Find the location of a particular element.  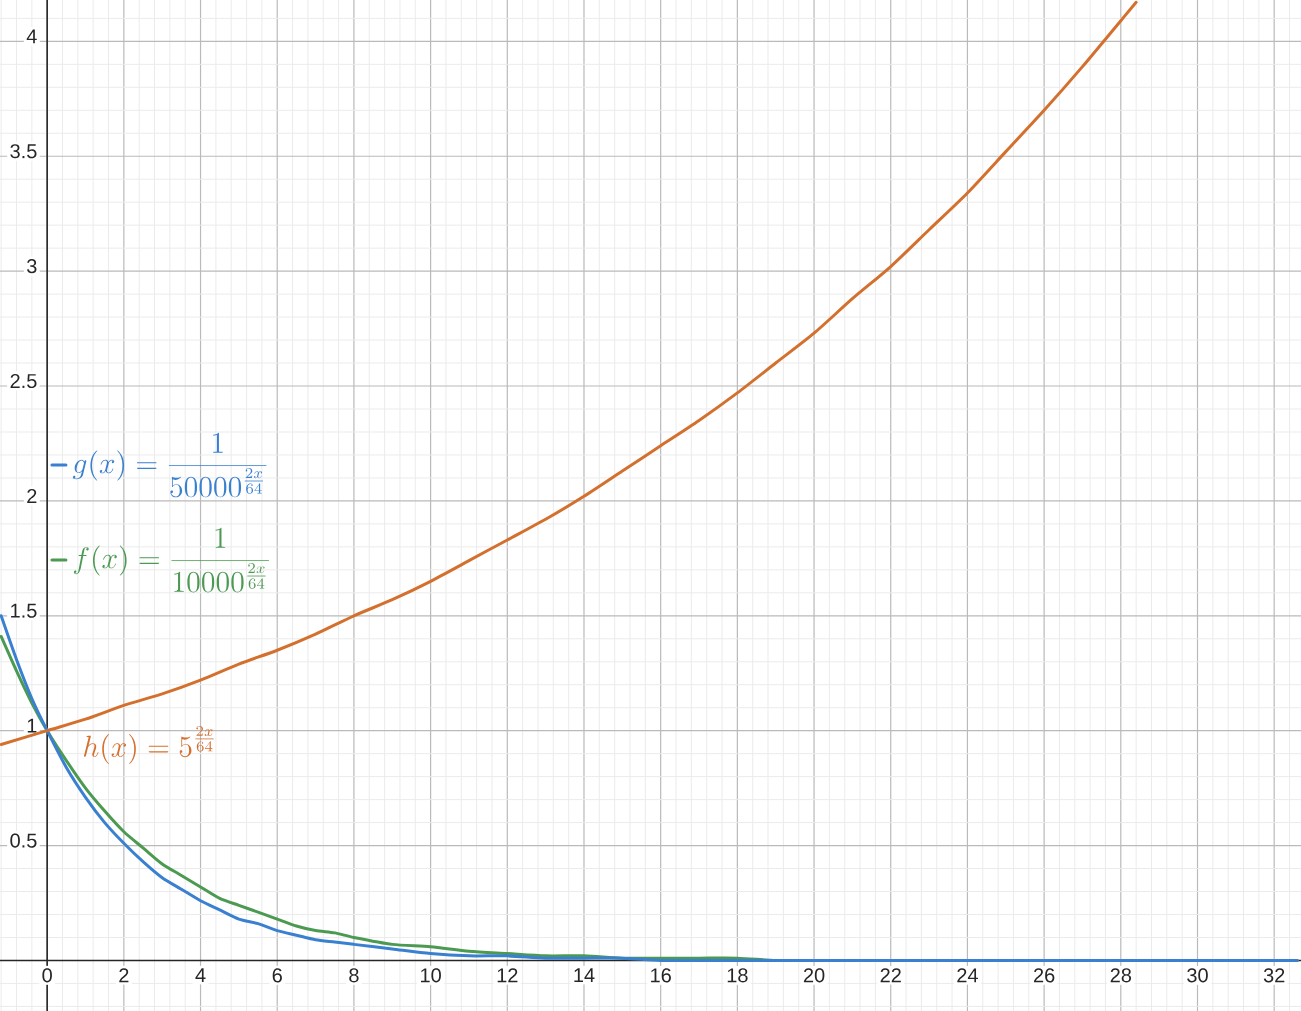

legend-label: $g(x) = \frac{1}{50000^{\frac{2x}{64}}}$ is located at coordinates (169, 465).